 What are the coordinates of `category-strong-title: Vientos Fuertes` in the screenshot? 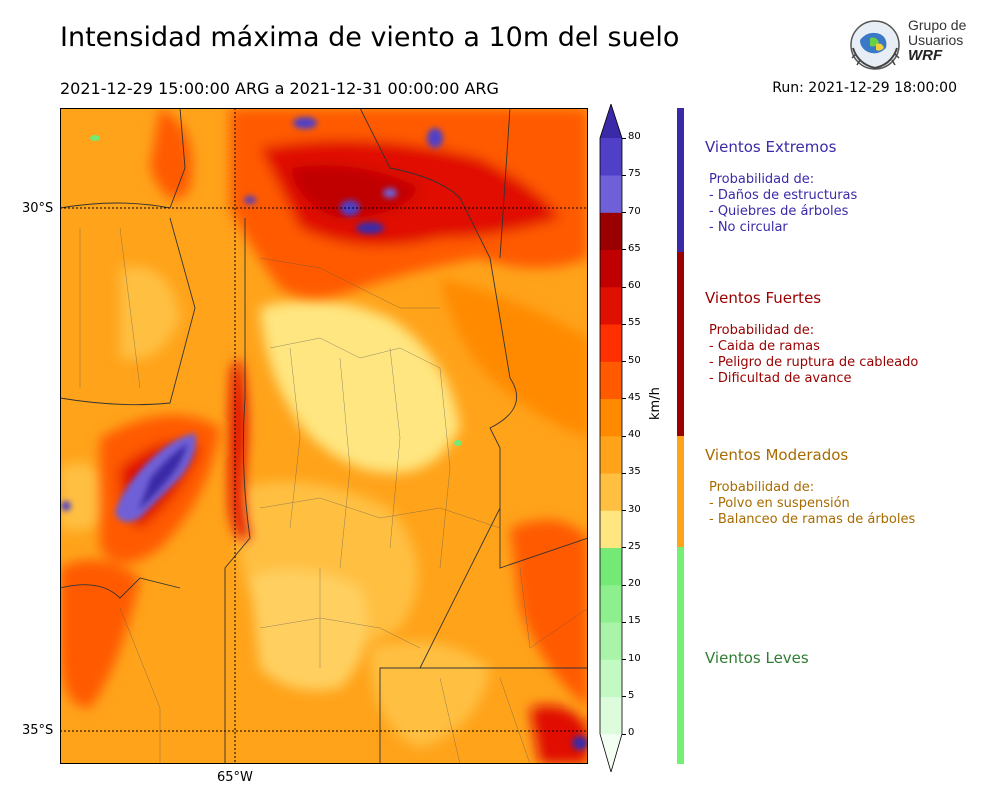 It's located at (763, 298).